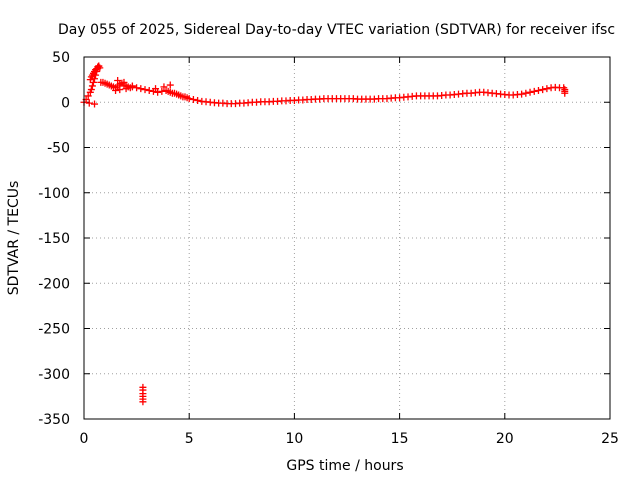  I want to click on y-tick-label: -50, so click(58, 149).